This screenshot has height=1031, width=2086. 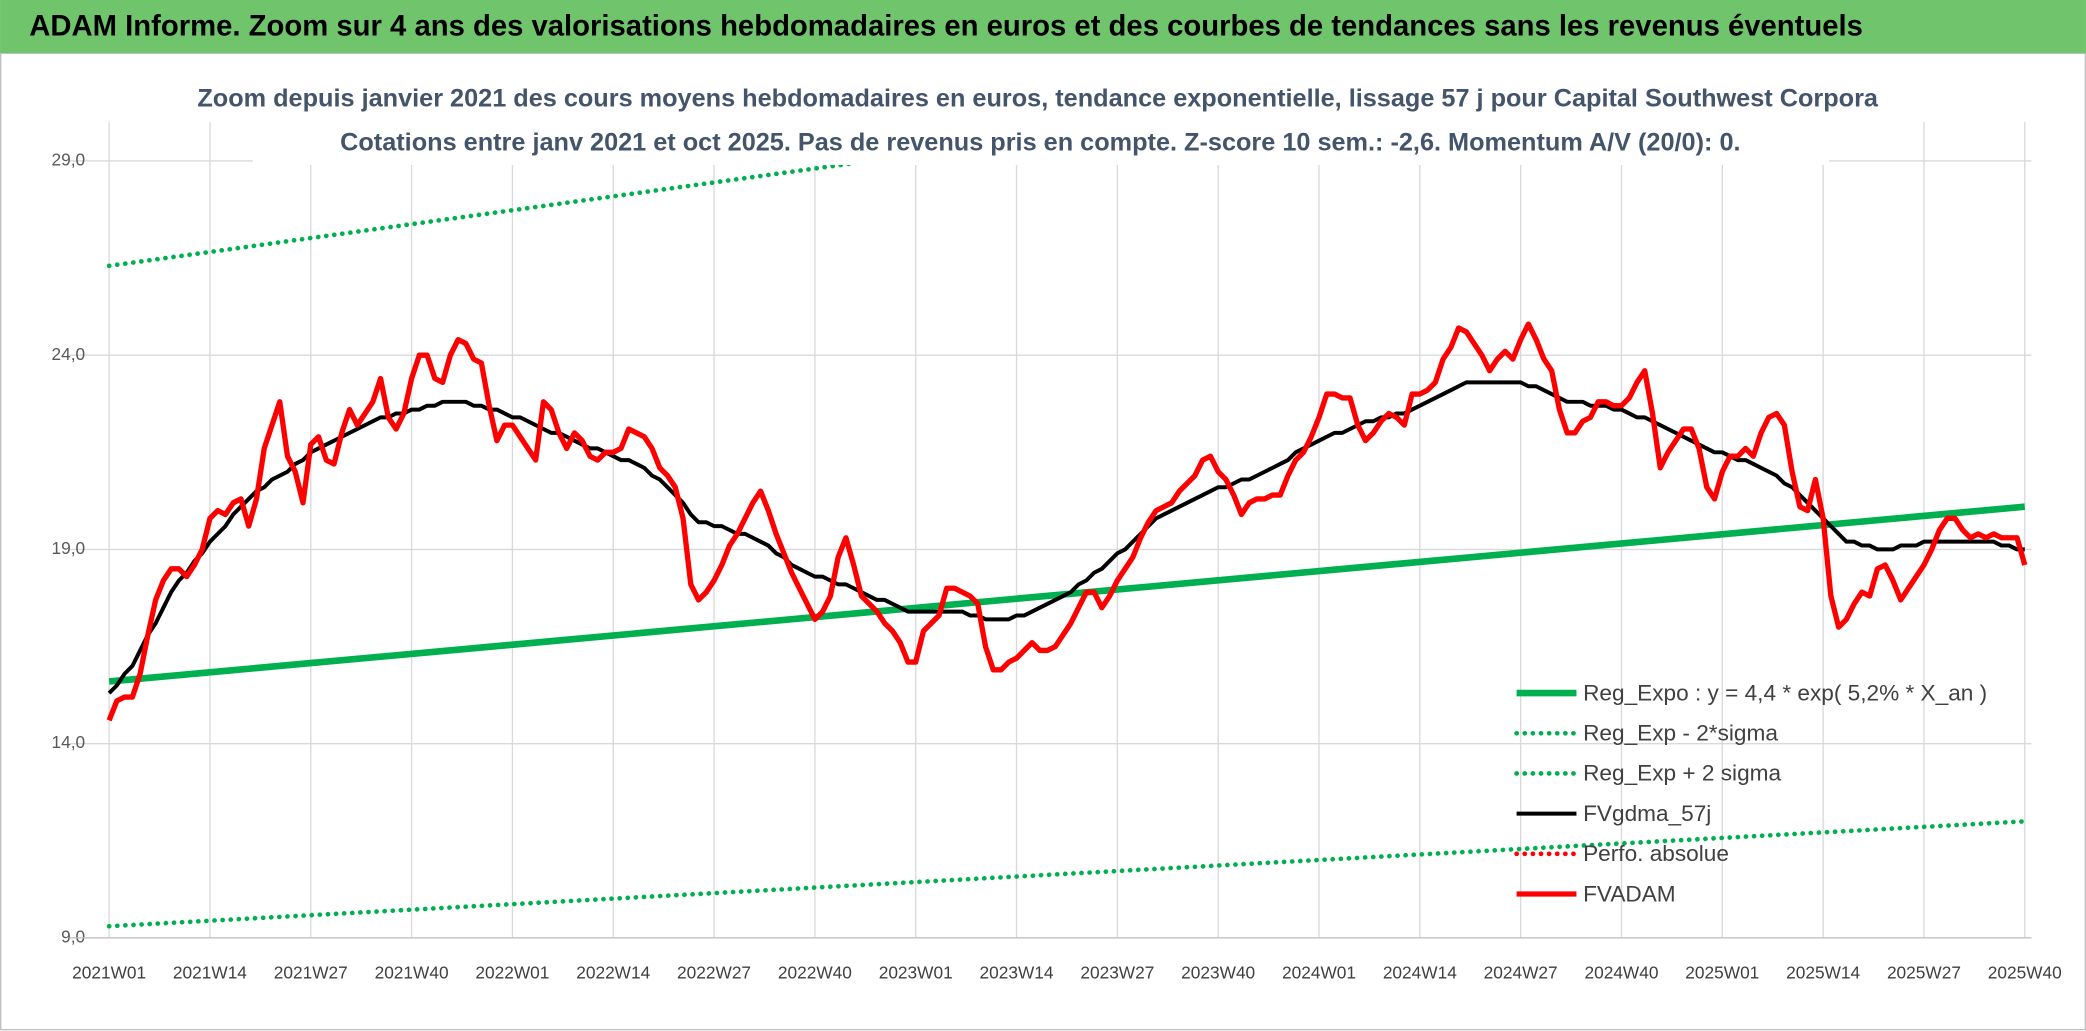 What do you see at coordinates (2025, 972) in the screenshot?
I see `x-tick-label: 2025W40` at bounding box center [2025, 972].